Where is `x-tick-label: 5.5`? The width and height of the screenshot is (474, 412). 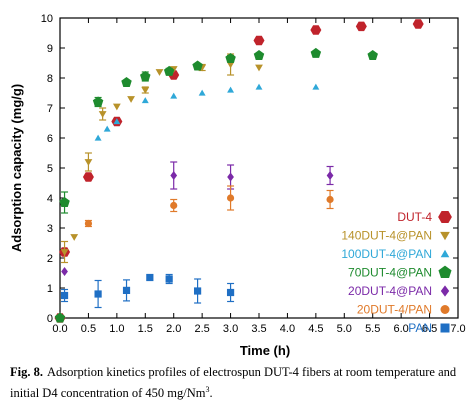 x-tick-label: 5.5 is located at coordinates (372, 329).